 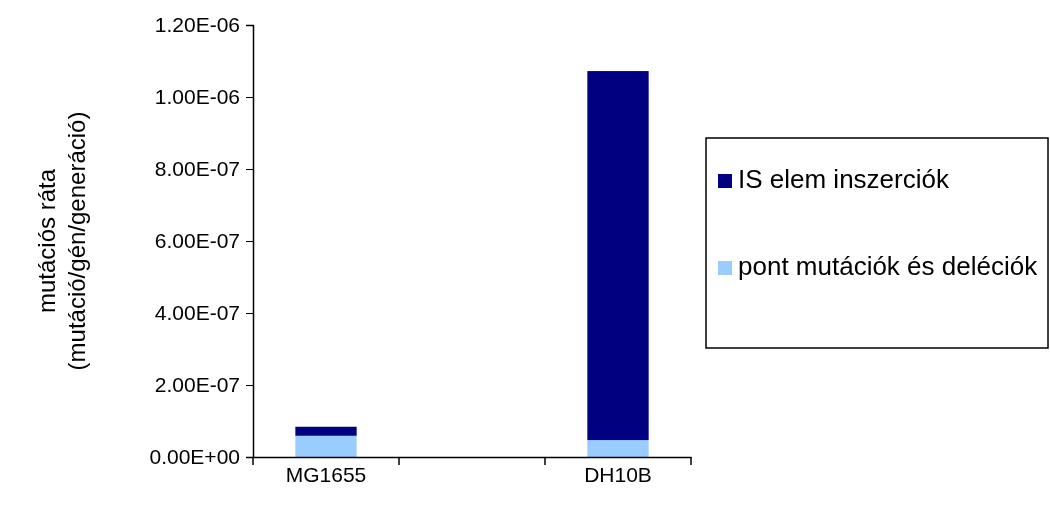 I want to click on y-tick-label: 2.00E-07, so click(x=197, y=385).